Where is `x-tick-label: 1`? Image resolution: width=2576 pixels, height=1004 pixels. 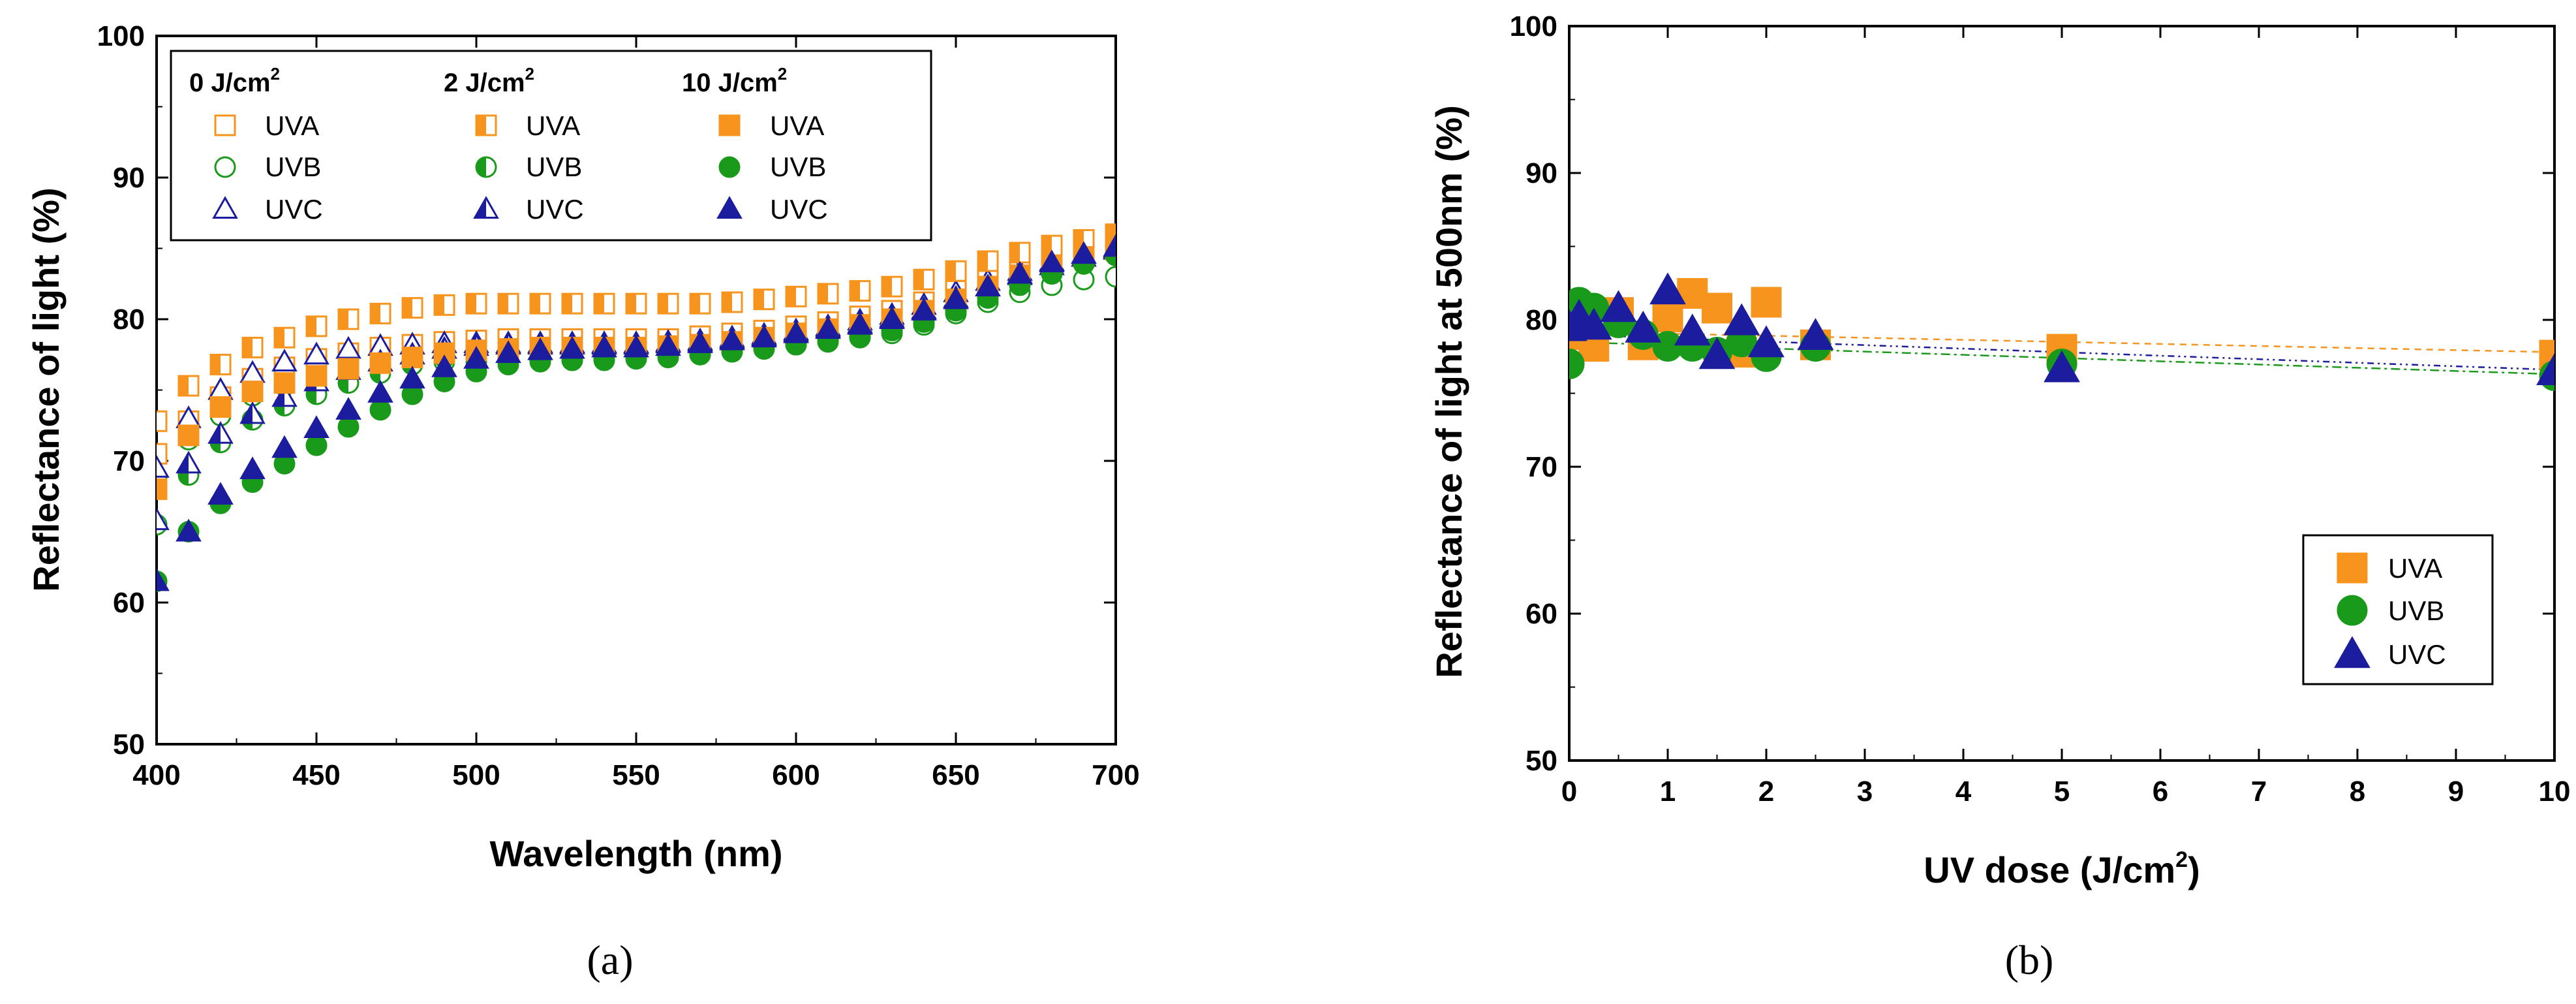 x-tick-label: 1 is located at coordinates (1668, 792).